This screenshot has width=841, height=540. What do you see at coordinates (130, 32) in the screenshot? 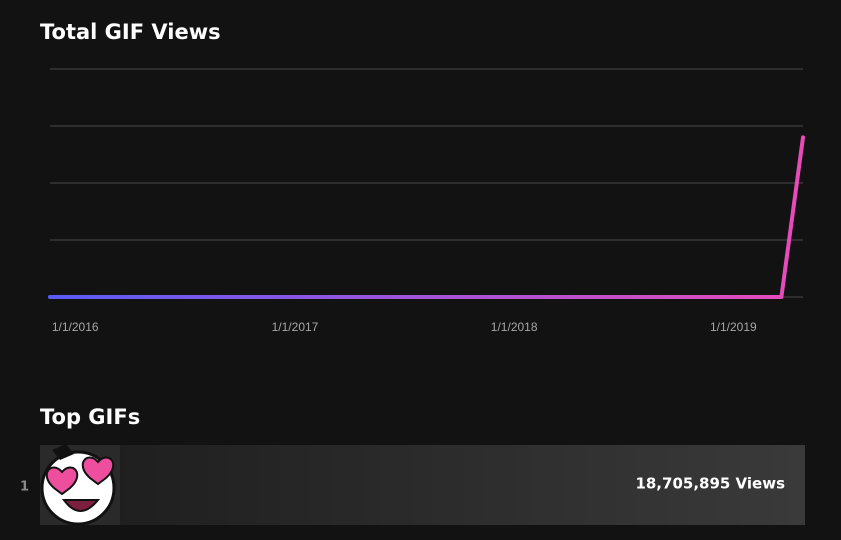
I see `chart-title: Total GIF Views` at bounding box center [130, 32].